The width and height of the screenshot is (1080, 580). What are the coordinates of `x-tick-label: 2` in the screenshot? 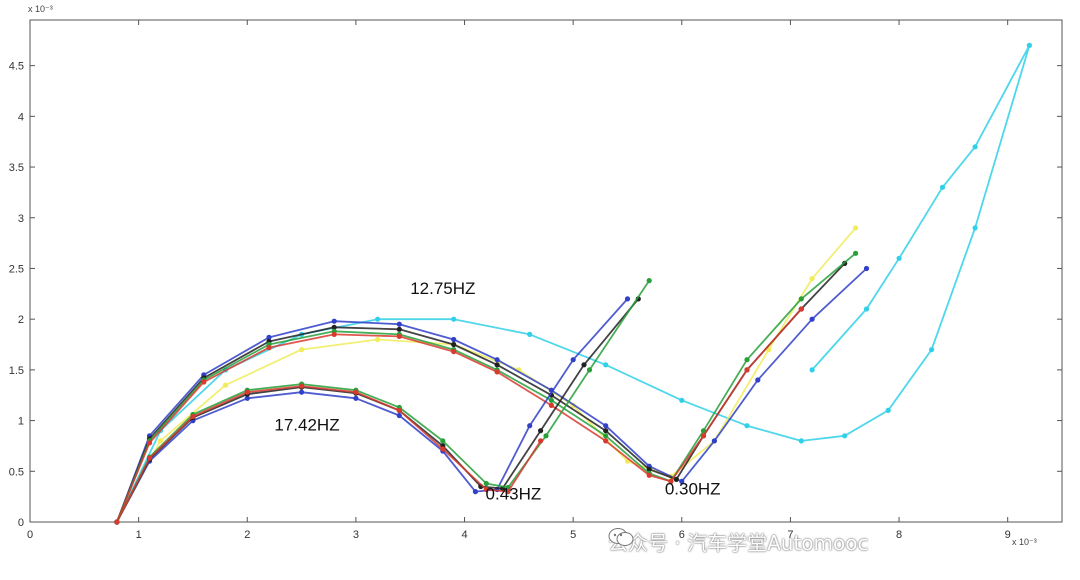 It's located at (247, 535).